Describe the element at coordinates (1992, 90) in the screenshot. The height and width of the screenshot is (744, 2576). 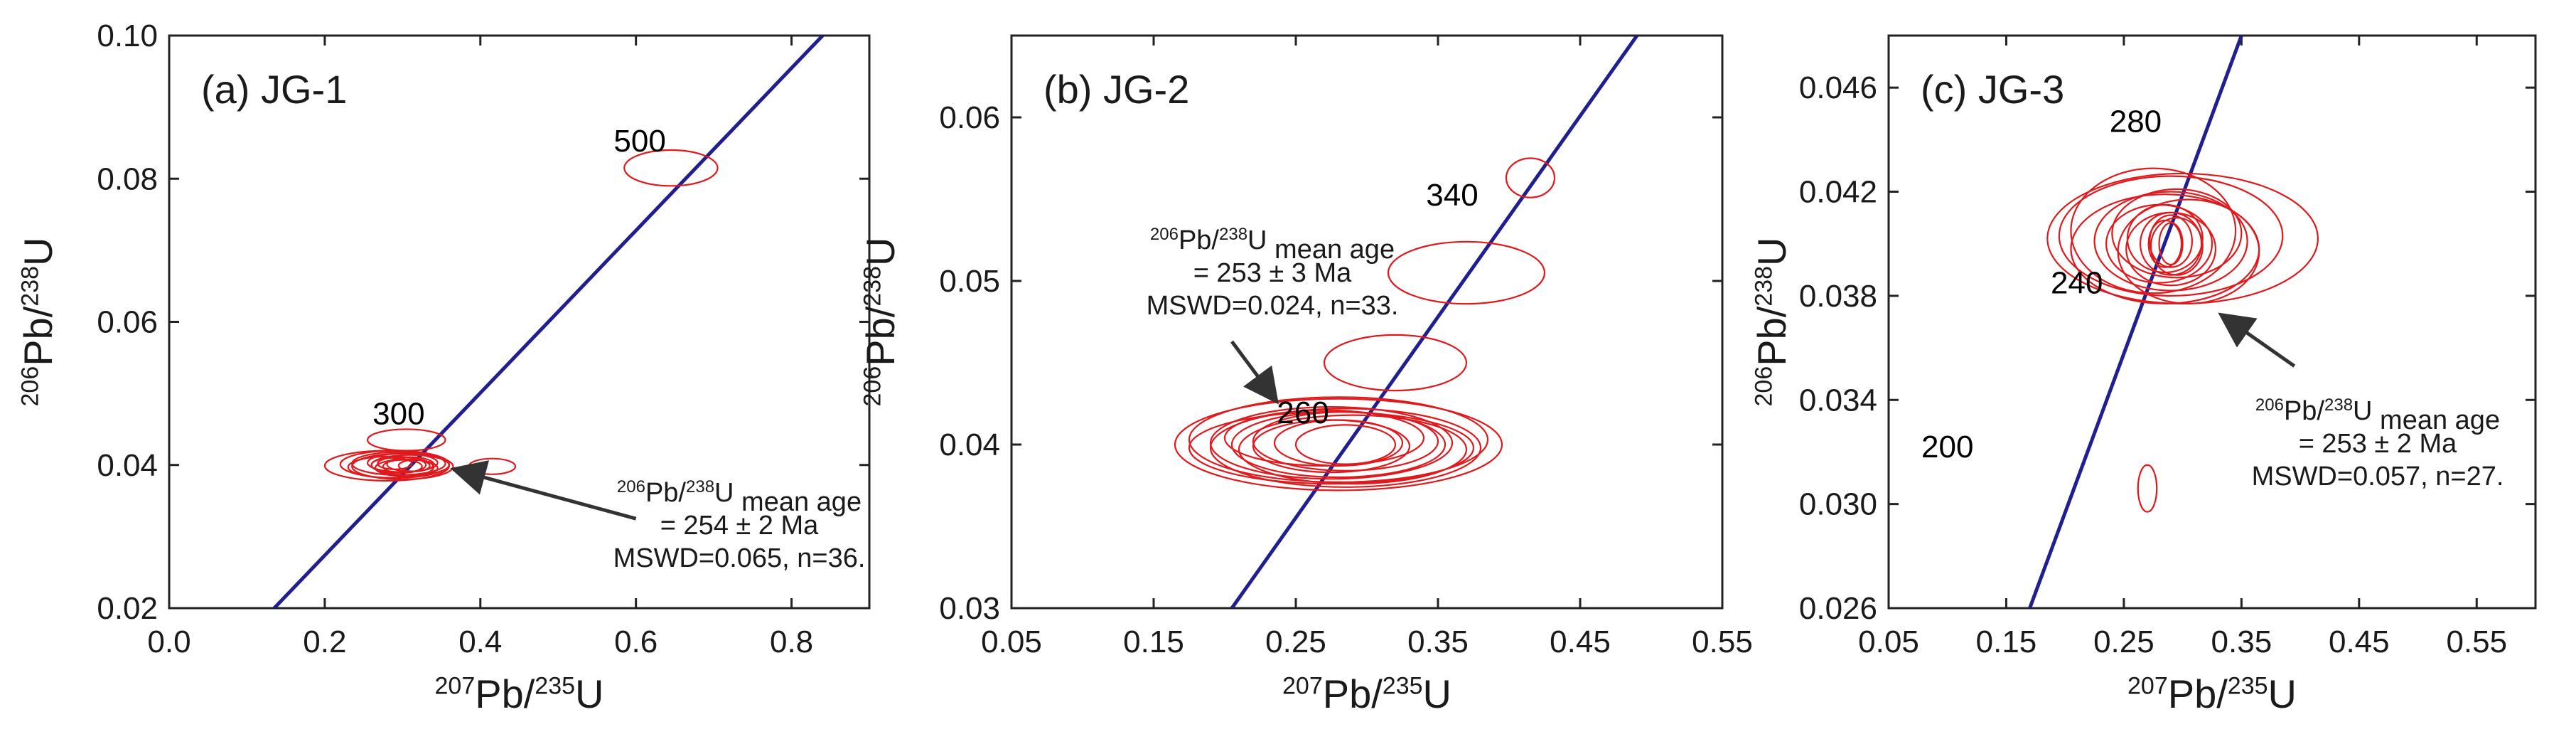
I see `panel-title: (c) JG-3` at that location.